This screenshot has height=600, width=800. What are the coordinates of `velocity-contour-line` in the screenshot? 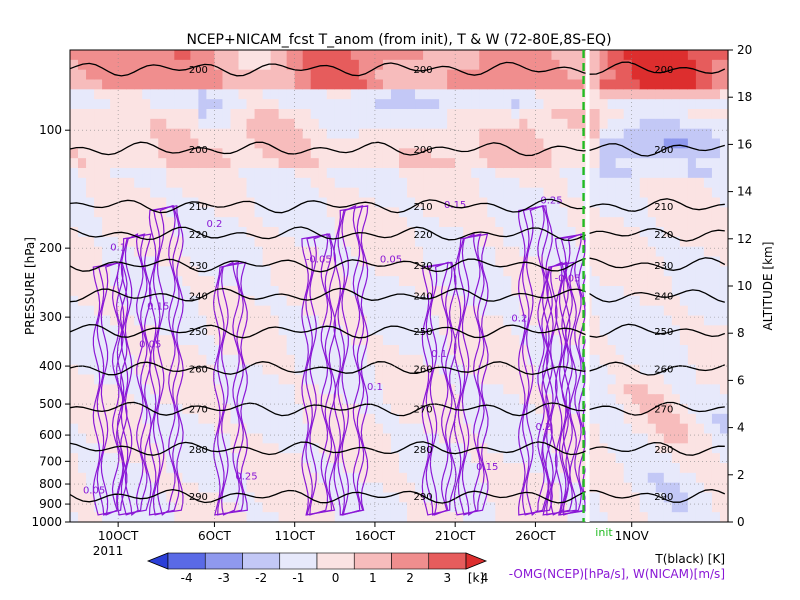 It's located at (439, 388).